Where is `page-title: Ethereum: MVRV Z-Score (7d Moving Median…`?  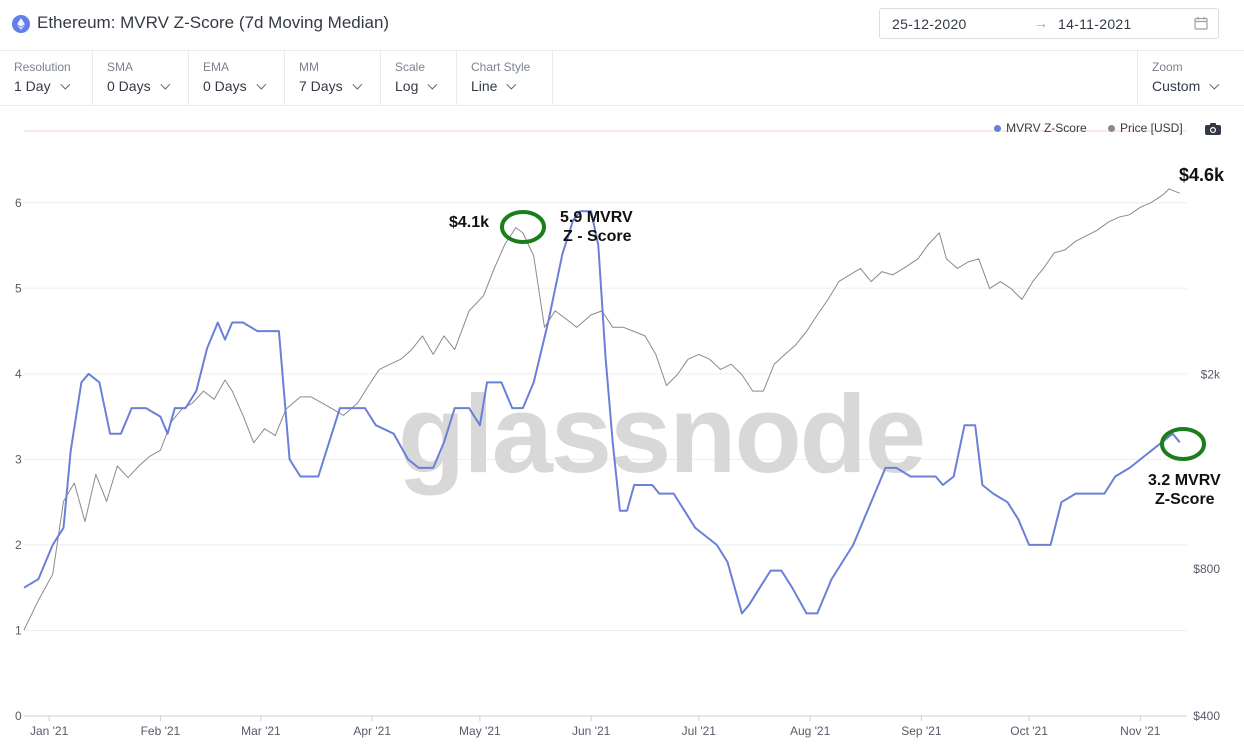
page-title: Ethereum: MVRV Z-Score (7d Moving Median… is located at coordinates (213, 22).